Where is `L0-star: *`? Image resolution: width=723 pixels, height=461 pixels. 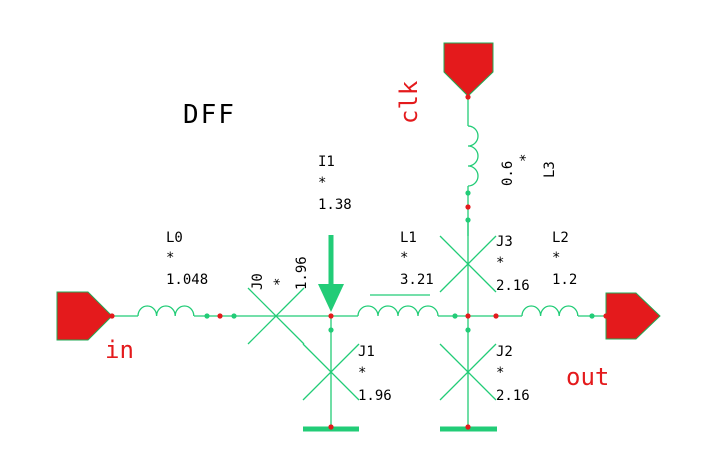
L0-star: * is located at coordinates (170, 258).